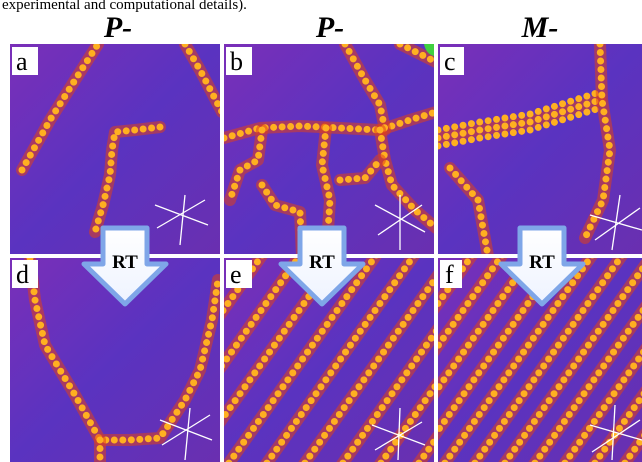 The width and height of the screenshot is (642, 462). What do you see at coordinates (236, 274) in the screenshot?
I see `panel-label: e` at bounding box center [236, 274].